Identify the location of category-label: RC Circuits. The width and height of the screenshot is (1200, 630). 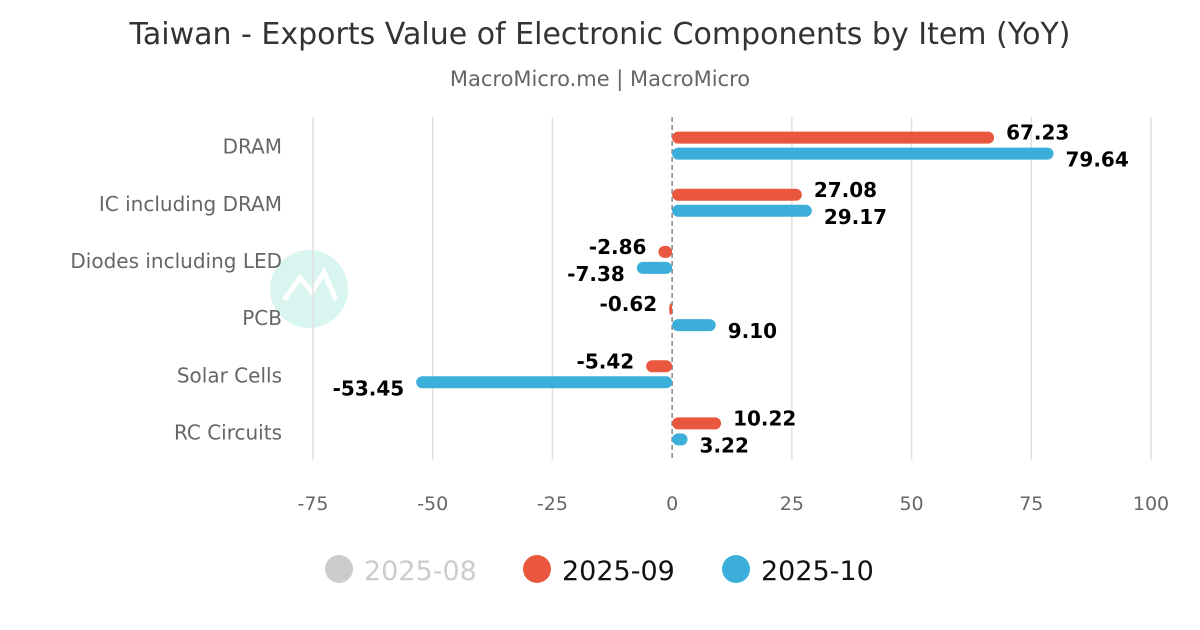
(228, 432).